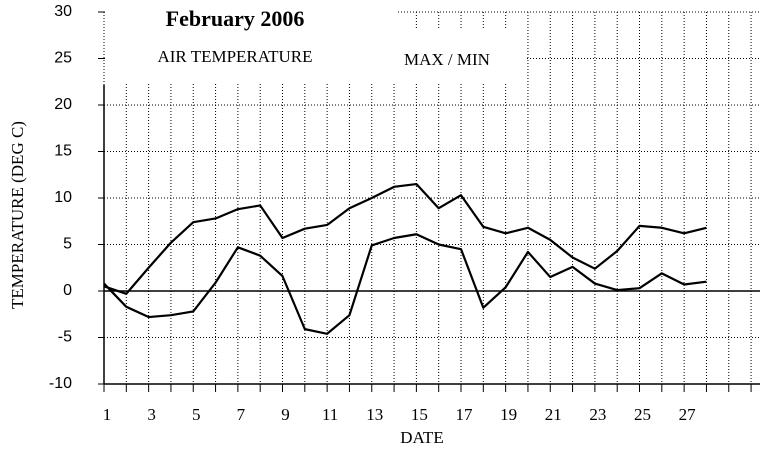  What do you see at coordinates (65, 337) in the screenshot?
I see `y-tick-label: -5` at bounding box center [65, 337].